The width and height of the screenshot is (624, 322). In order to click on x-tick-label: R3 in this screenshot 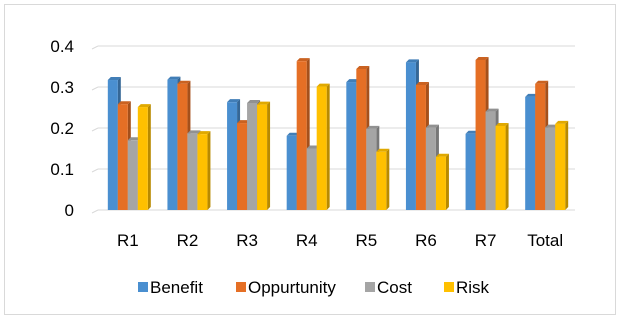, I will do `click(247, 240)`.